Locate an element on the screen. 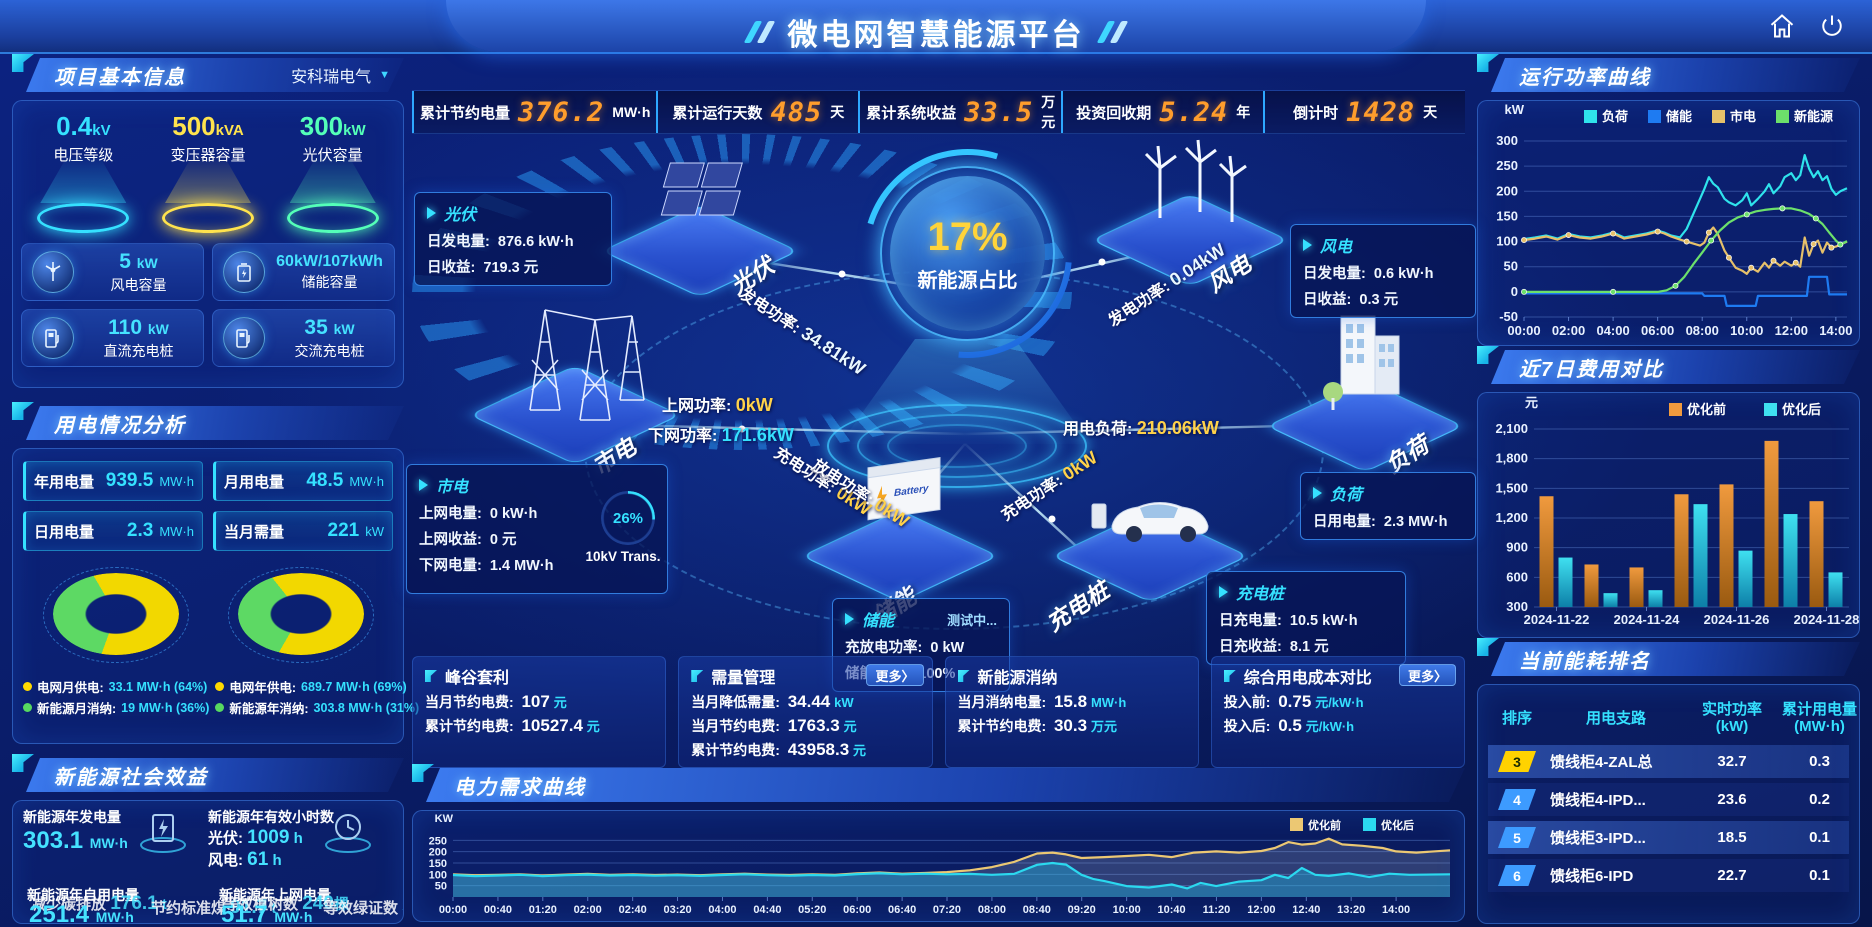  panel-title: 运行功率曲线 is located at coordinates (1585, 77).